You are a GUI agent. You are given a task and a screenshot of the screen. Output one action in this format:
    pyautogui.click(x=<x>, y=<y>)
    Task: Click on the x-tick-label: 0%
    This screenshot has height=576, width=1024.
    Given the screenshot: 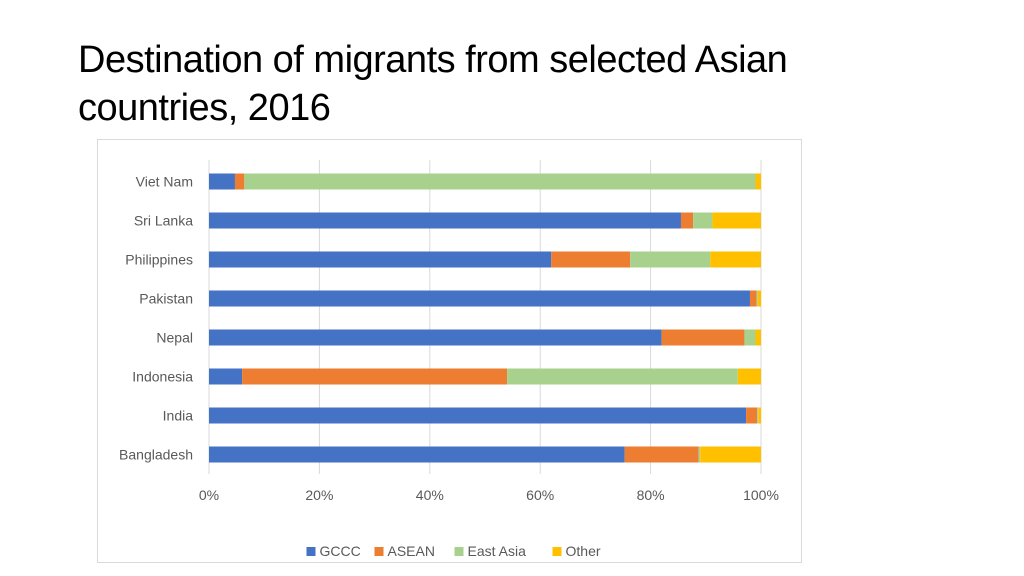 What is the action you would take?
    pyautogui.click(x=209, y=495)
    